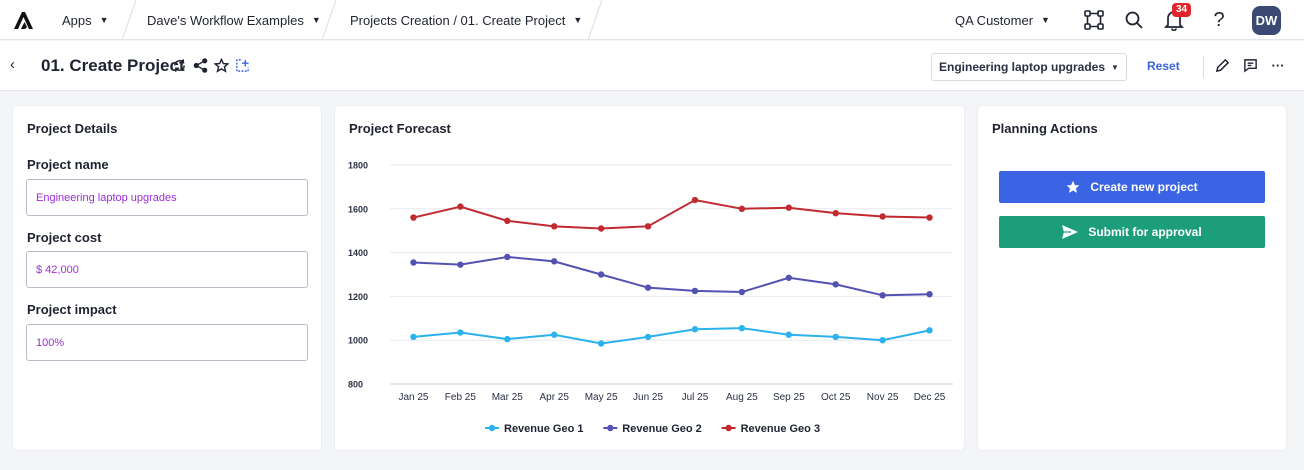  I want to click on send-icon, so click(1070, 232).